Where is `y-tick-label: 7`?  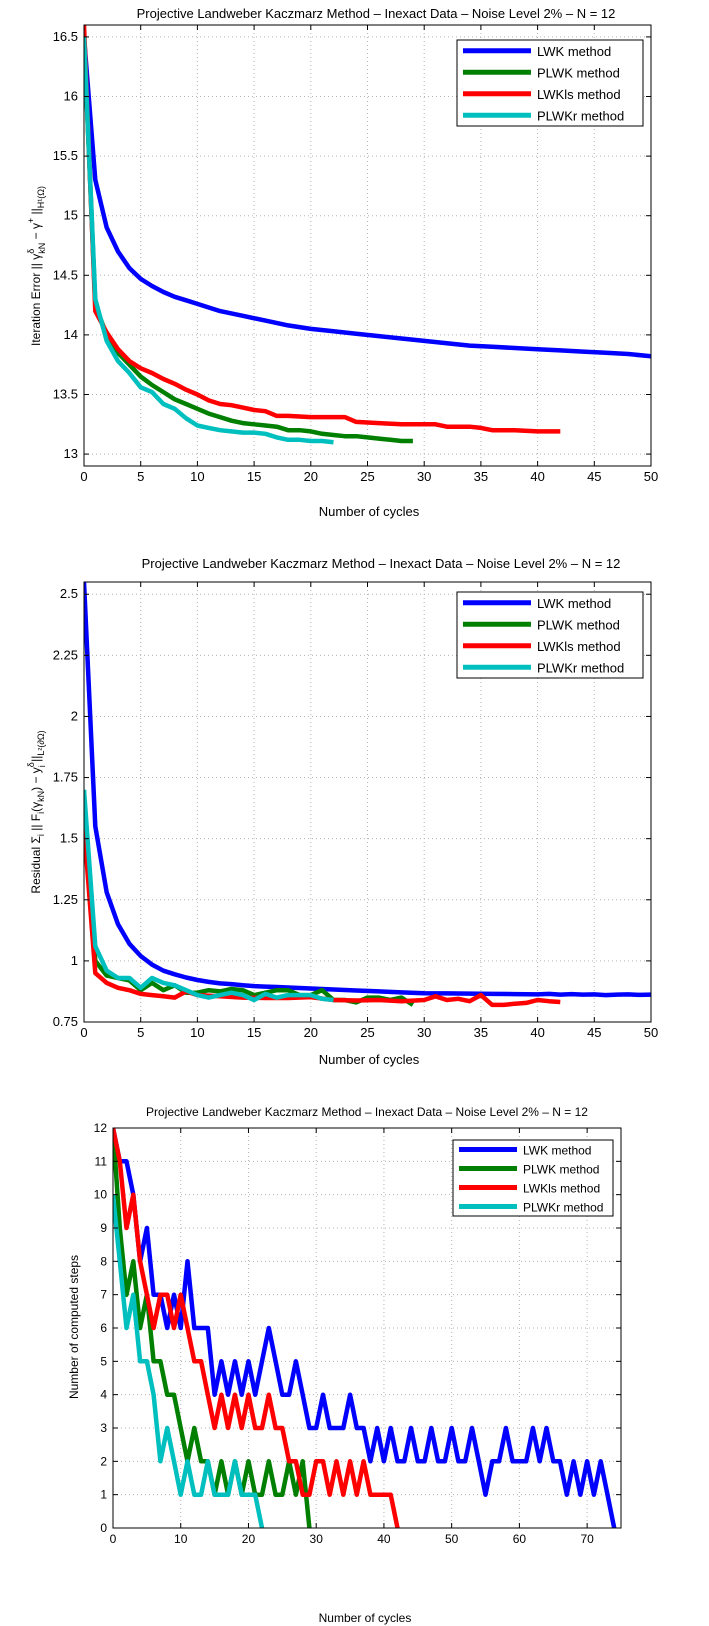
y-tick-label: 7 is located at coordinates (103, 1295).